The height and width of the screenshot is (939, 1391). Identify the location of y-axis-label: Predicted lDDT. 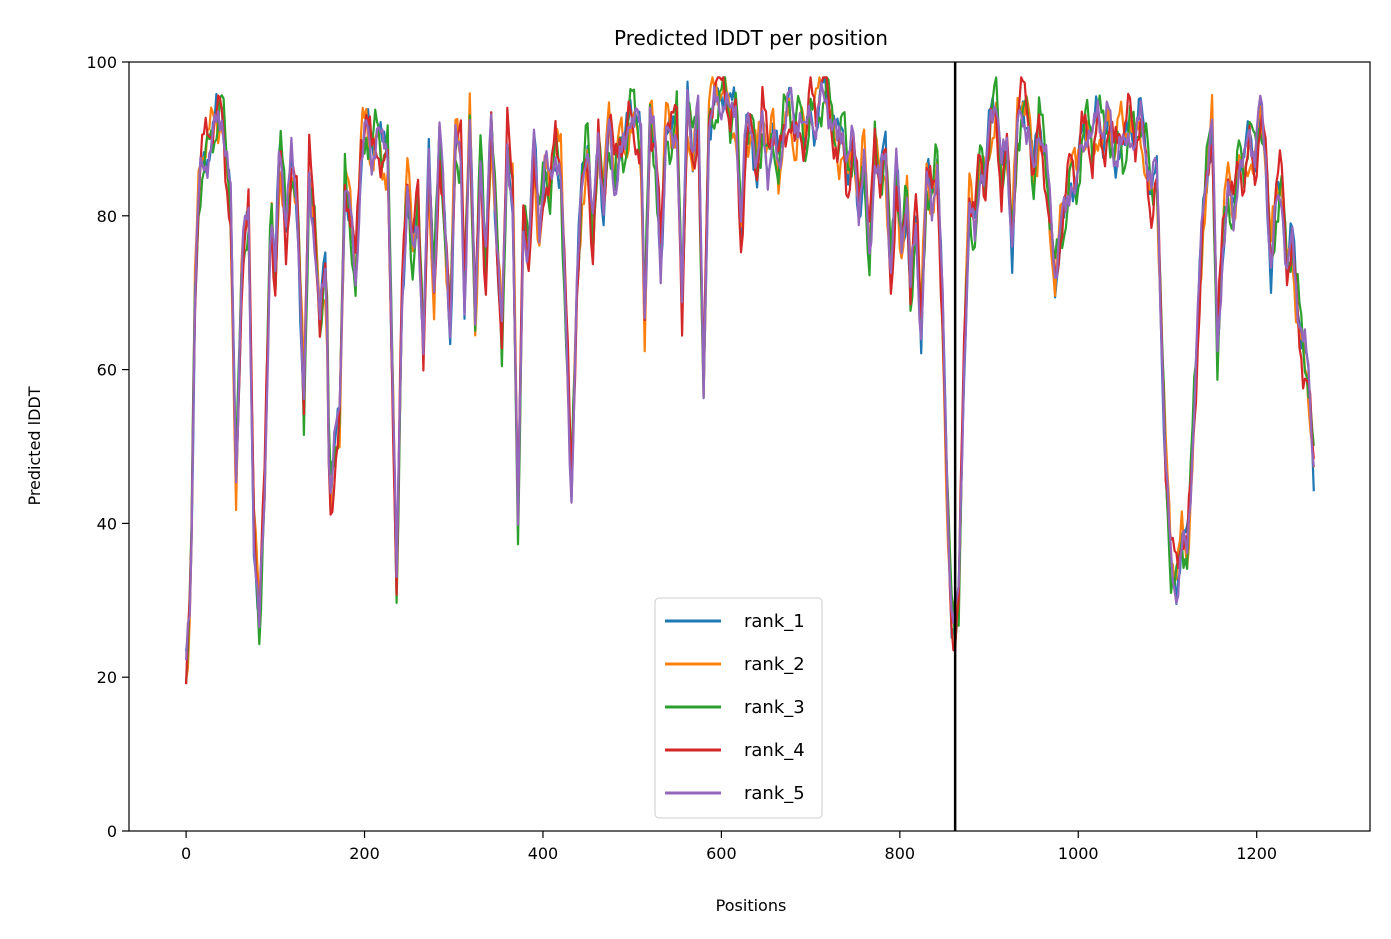
(34, 445).